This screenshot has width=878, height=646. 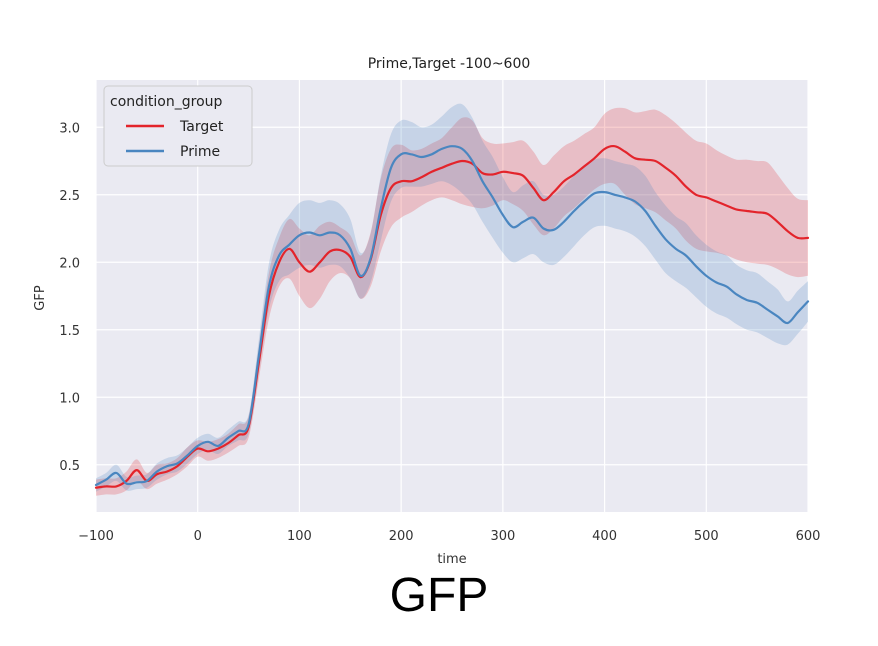 I want to click on y-tick-label: 1.0, so click(x=69, y=398).